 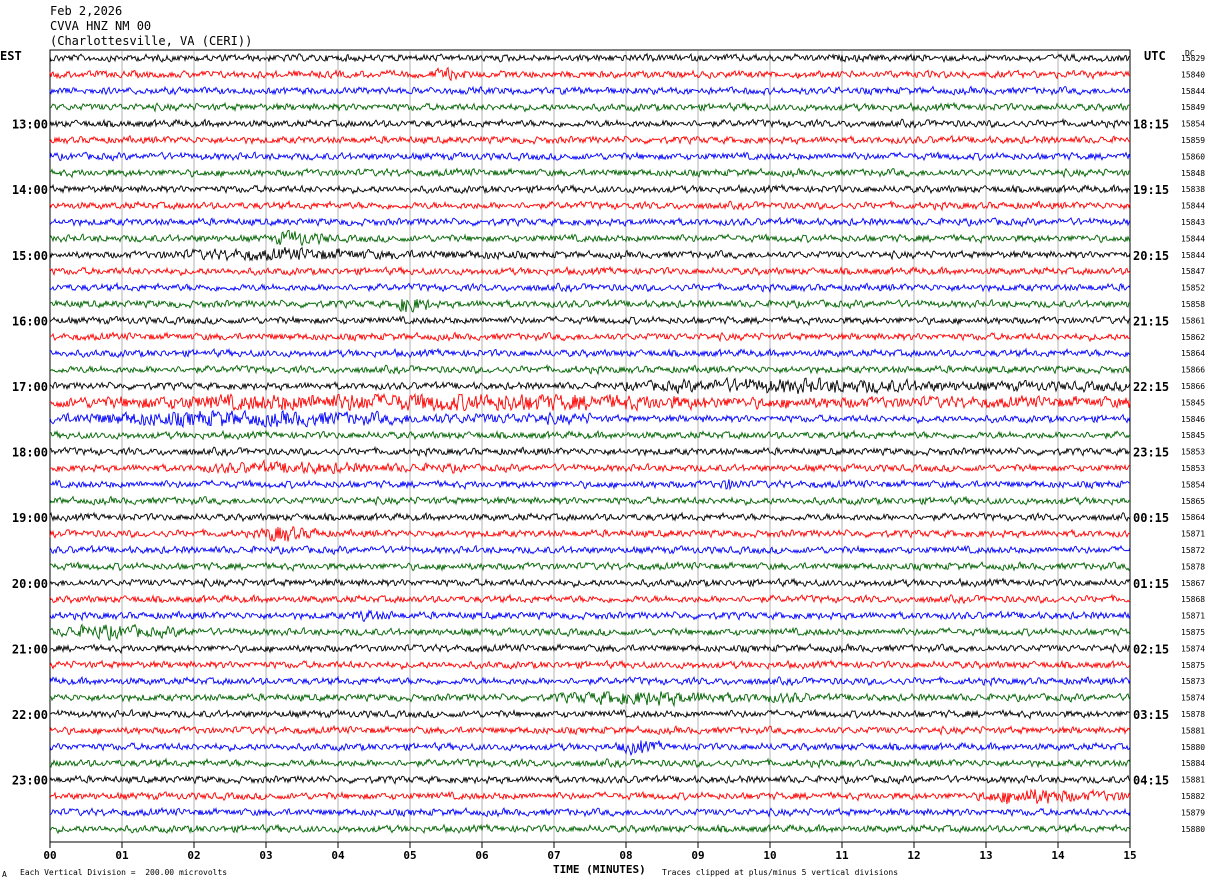 I want to click on x-axis-title: TIME (MINUTES), so click(x=599, y=869).